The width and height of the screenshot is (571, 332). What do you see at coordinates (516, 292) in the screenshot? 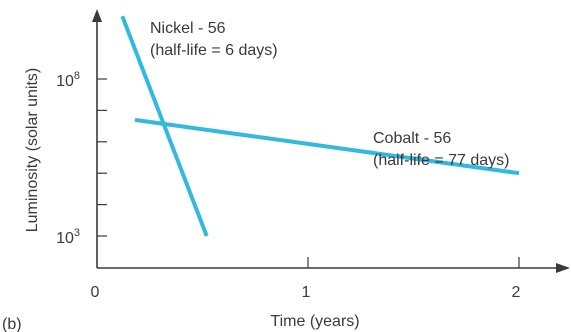
I see `x-tick-label-2: 2` at bounding box center [516, 292].